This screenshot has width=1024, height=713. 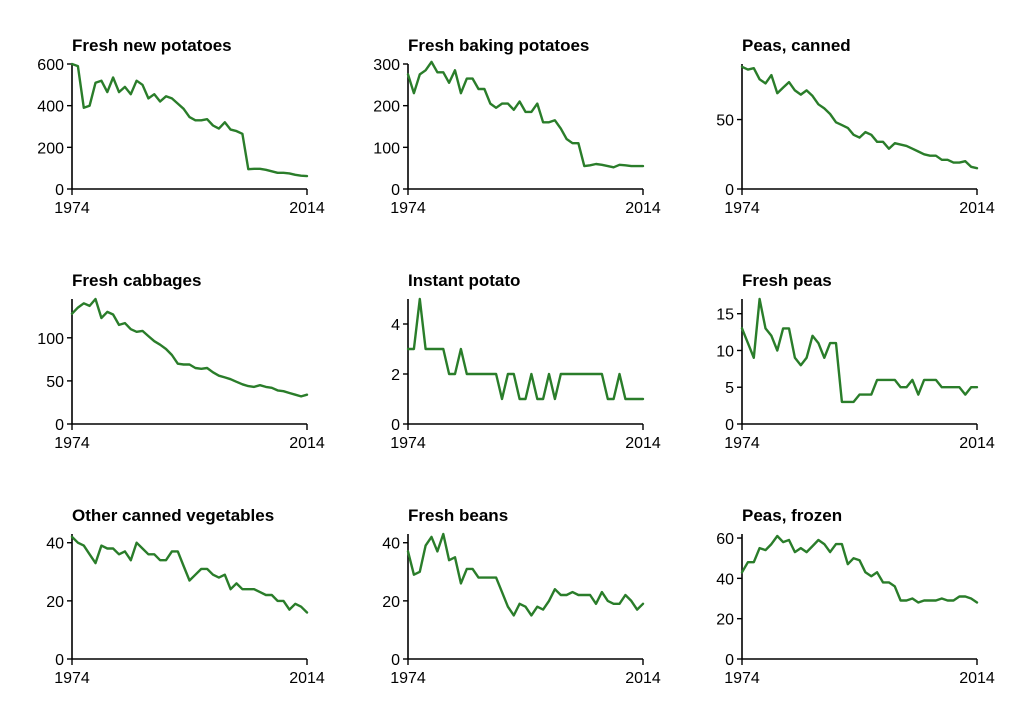 I want to click on y-tick-label: 300, so click(x=386, y=65).